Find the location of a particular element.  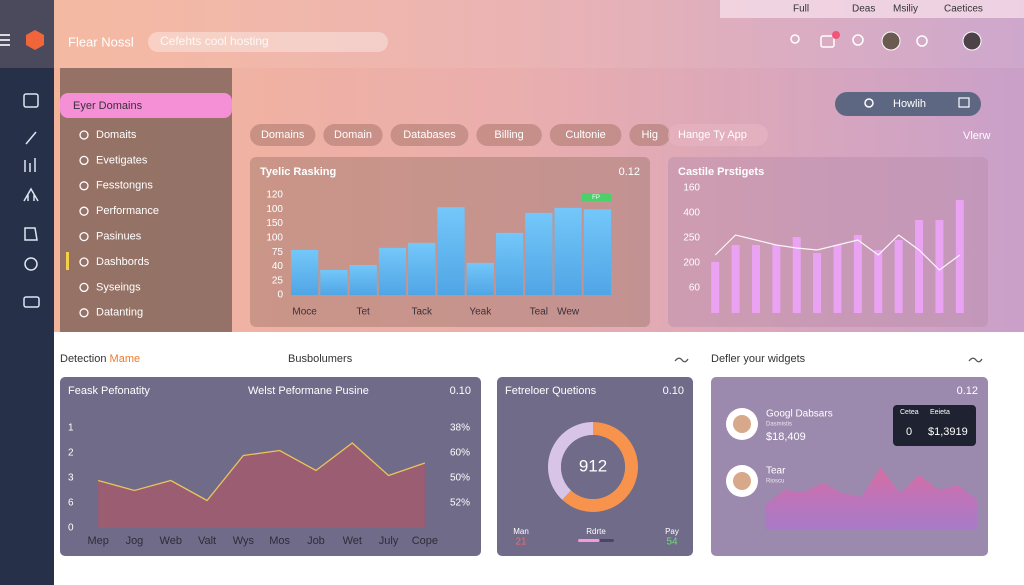

view-link: Vlerw is located at coordinates (977, 136).